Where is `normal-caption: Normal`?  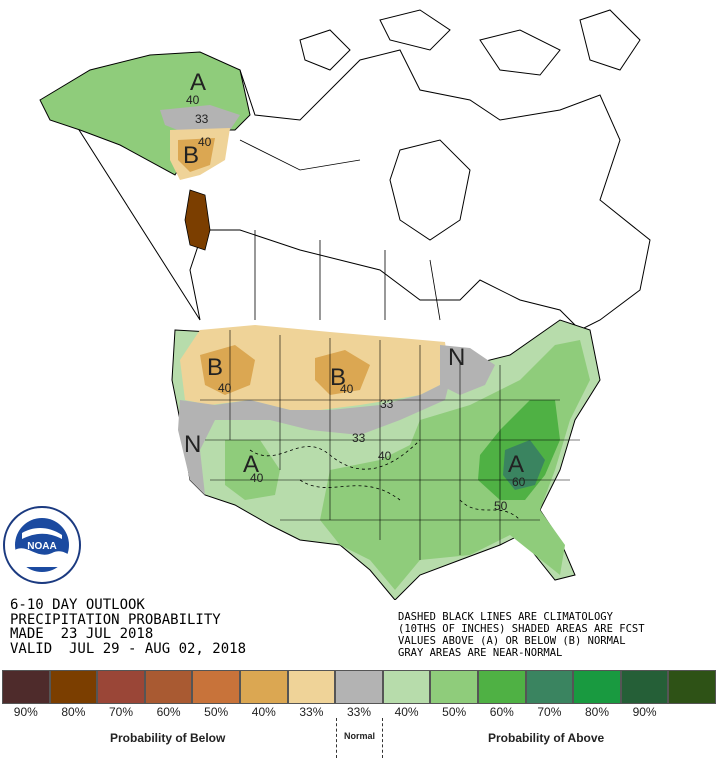 normal-caption: Normal is located at coordinates (360, 736).